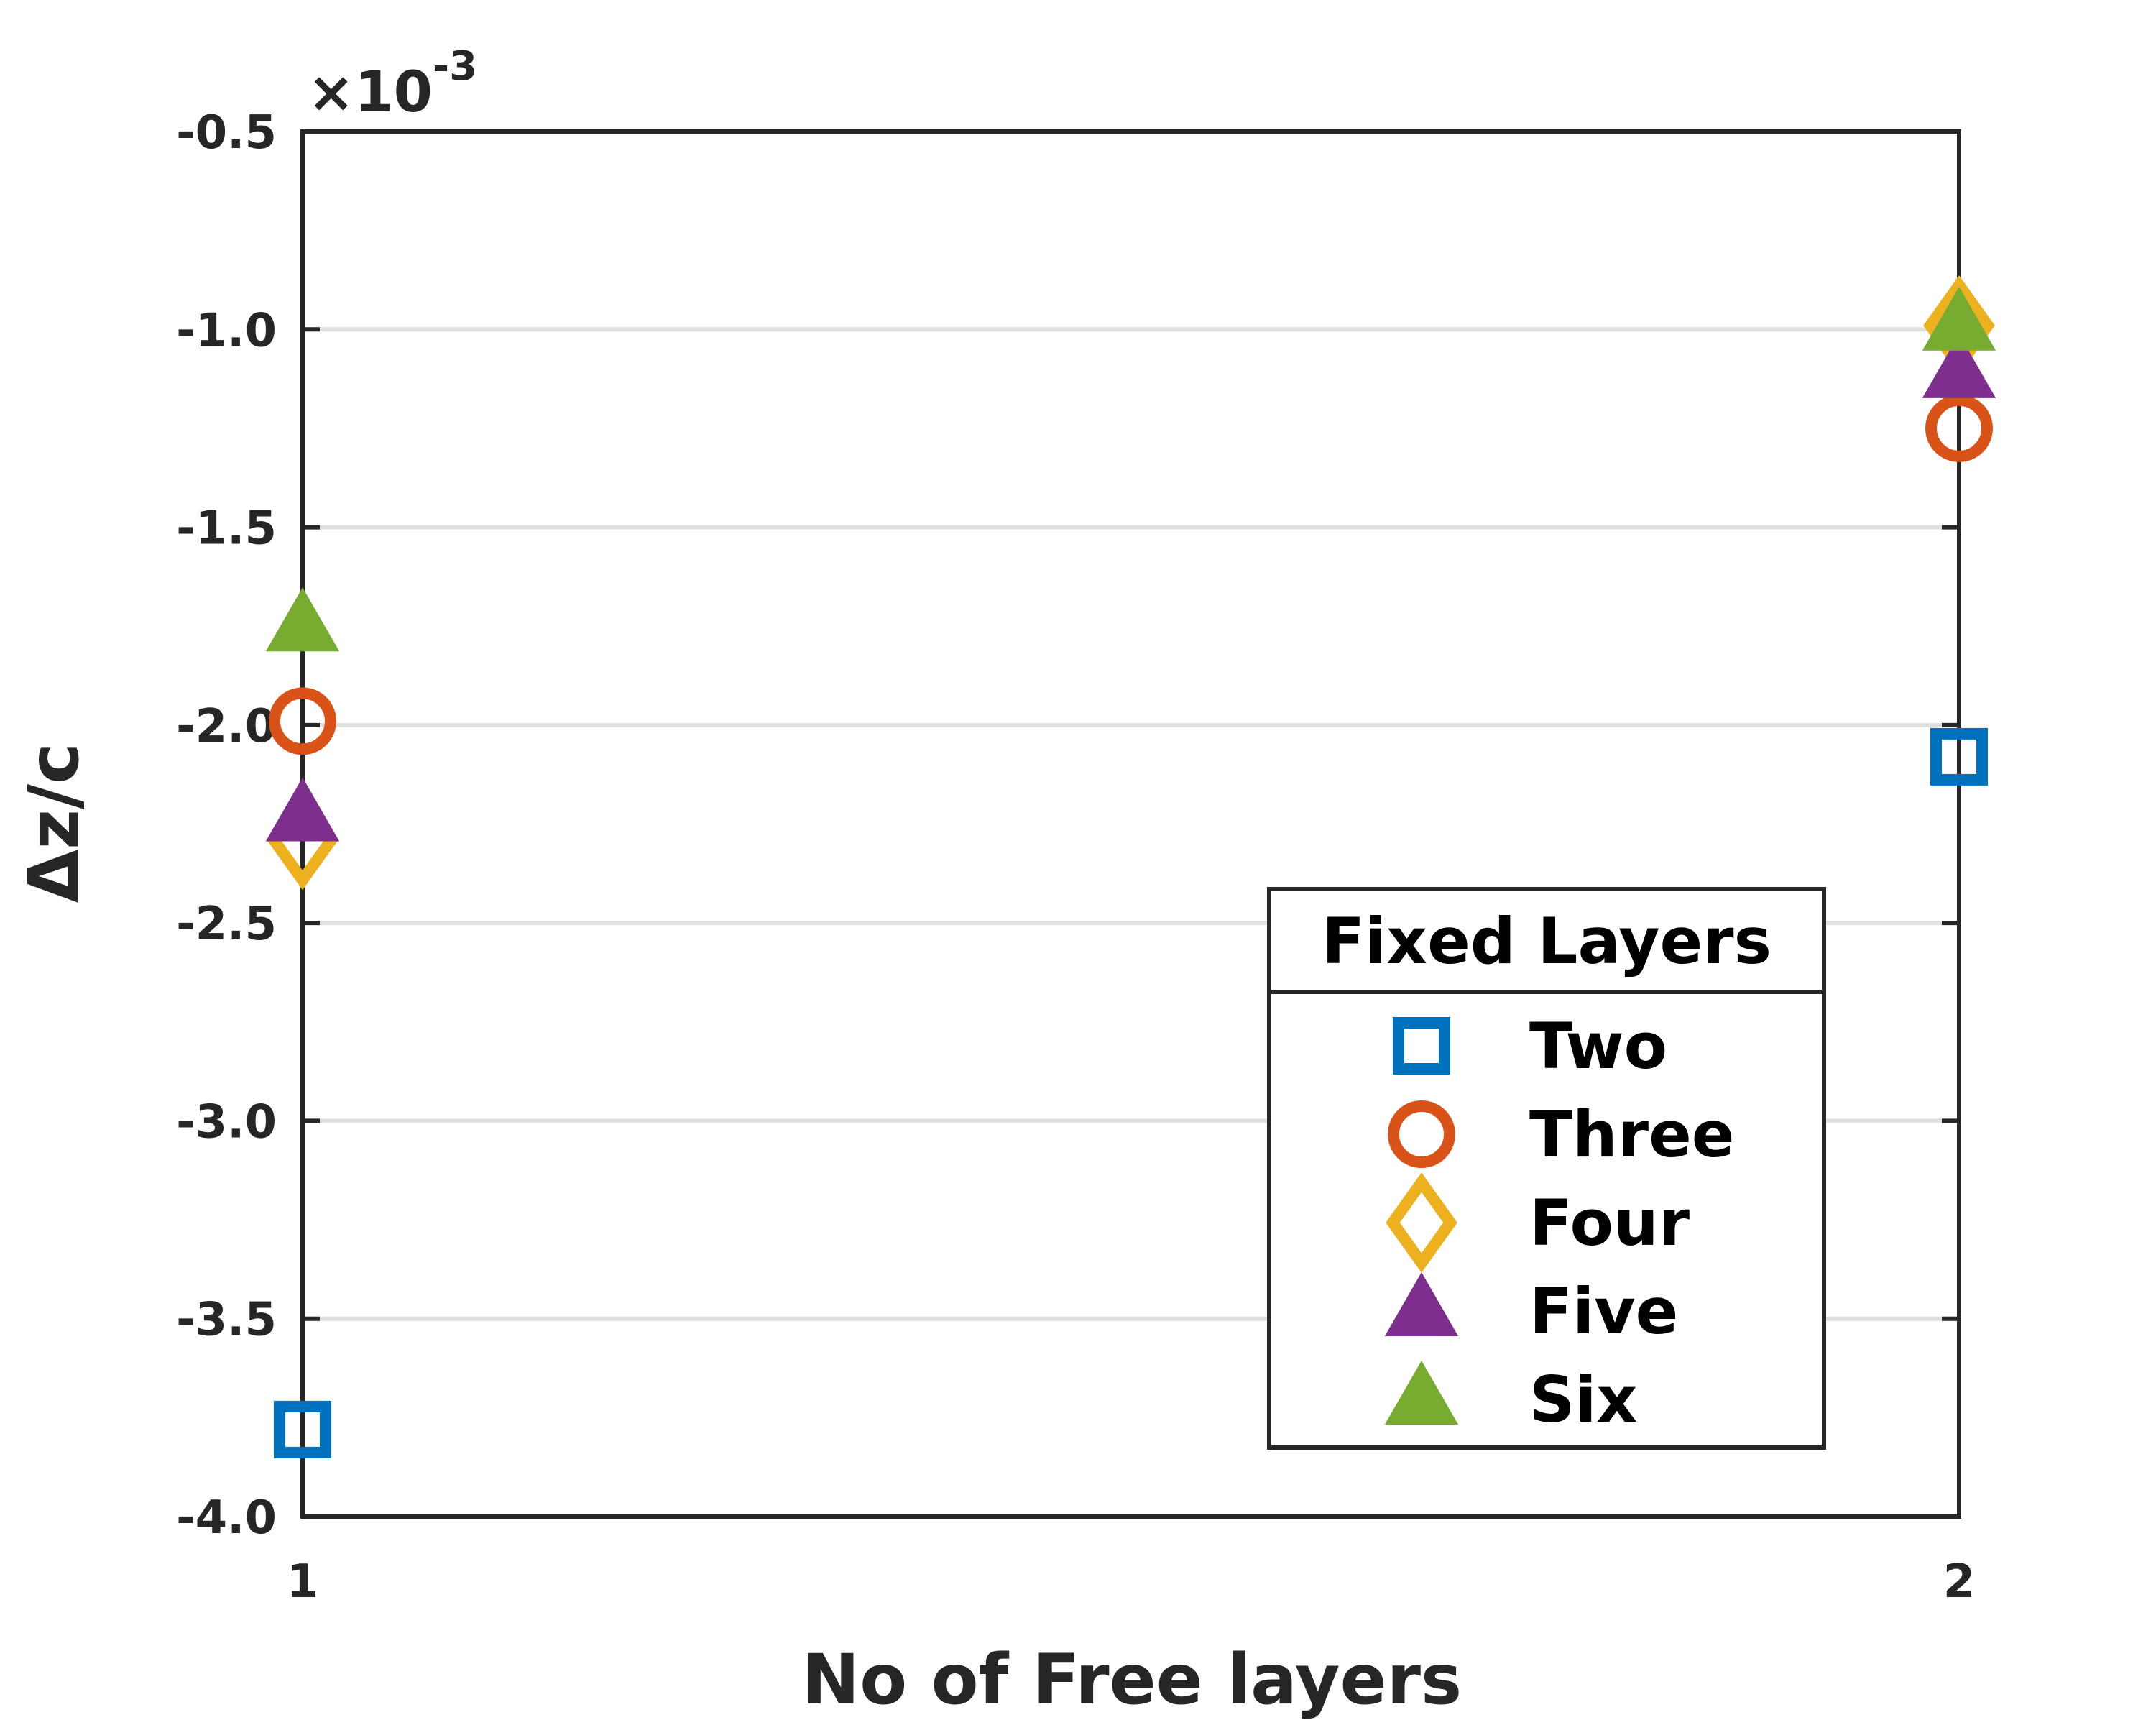 The height and width of the screenshot is (1725, 2156). Describe the element at coordinates (1610, 1223) in the screenshot. I see `legend-label: Four` at that location.